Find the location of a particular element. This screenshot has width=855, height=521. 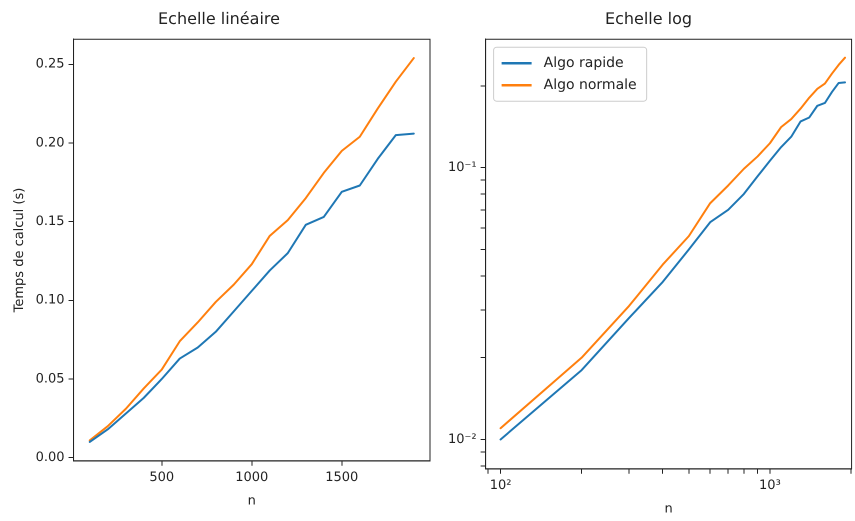

x-tick-label: 500 is located at coordinates (161, 477).